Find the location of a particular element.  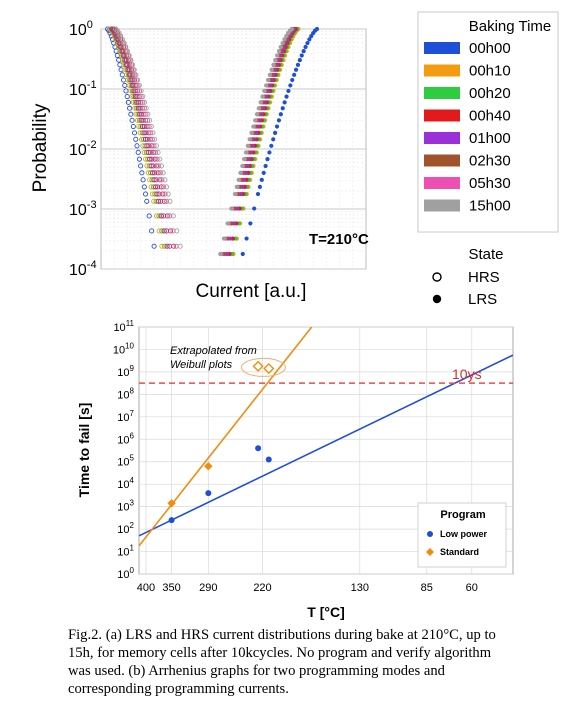

panel-b-y-tick-label: 10⁹ is located at coordinates (125, 371).